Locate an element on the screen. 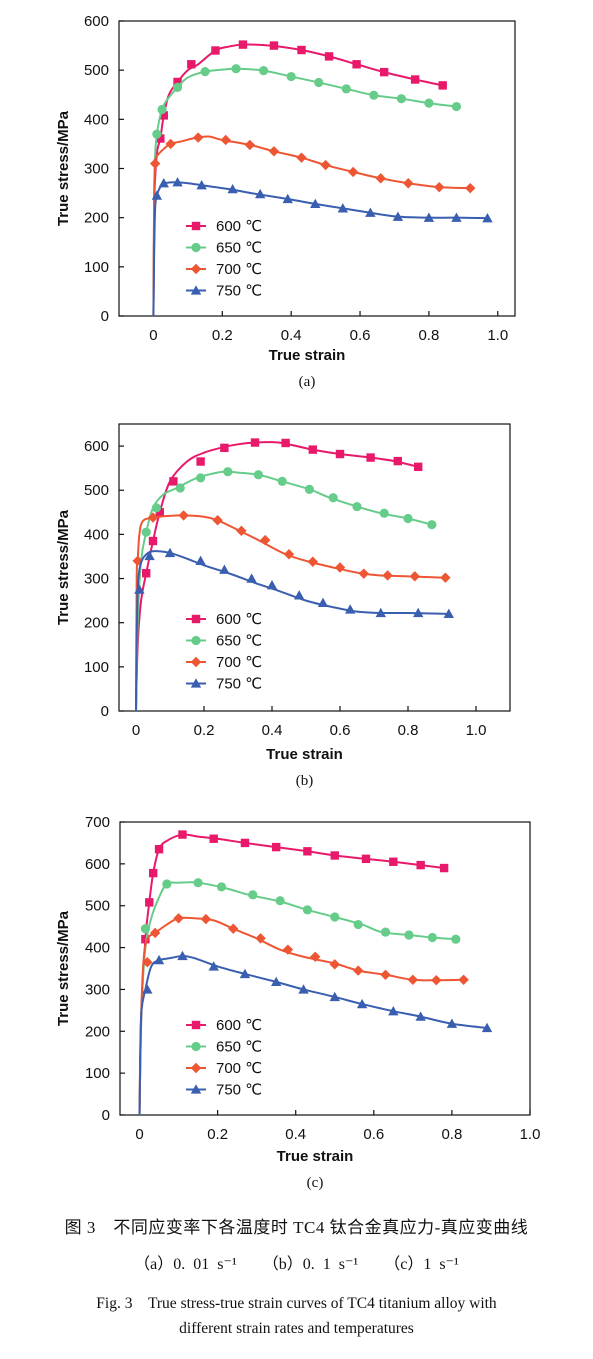  x-tick-label: 0.2 is located at coordinates (204, 730).